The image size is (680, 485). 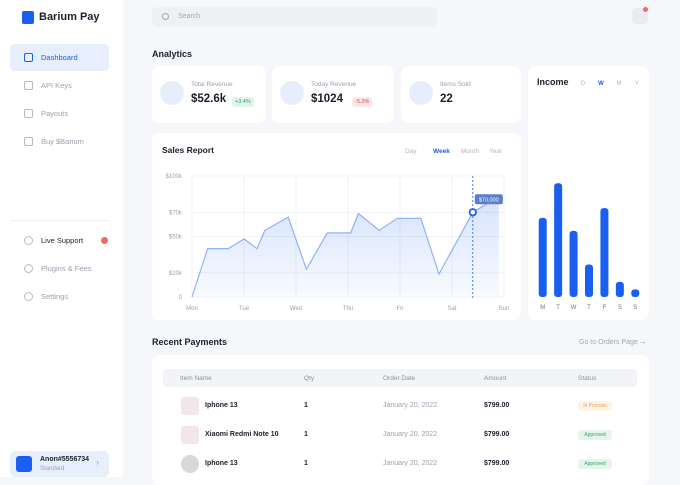 I want to click on tab: Week, so click(x=441, y=151).